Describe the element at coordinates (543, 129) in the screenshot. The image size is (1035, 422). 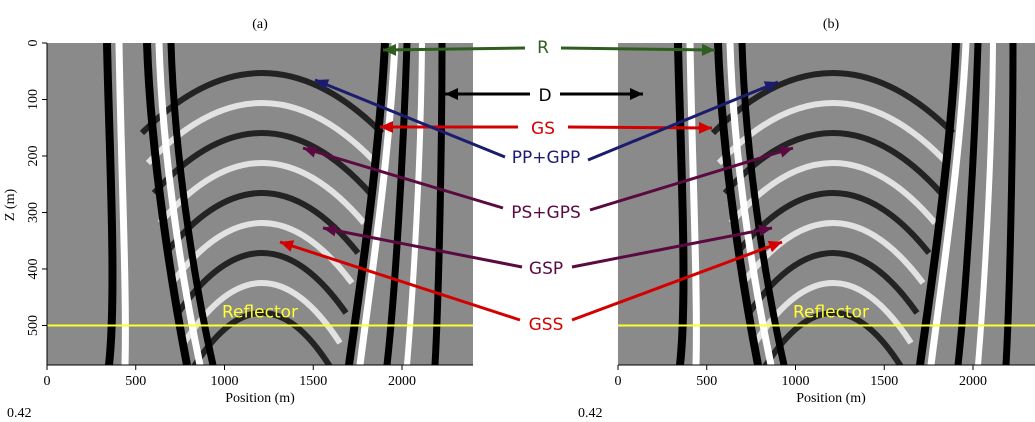
I see `annotation-label: GS` at that location.